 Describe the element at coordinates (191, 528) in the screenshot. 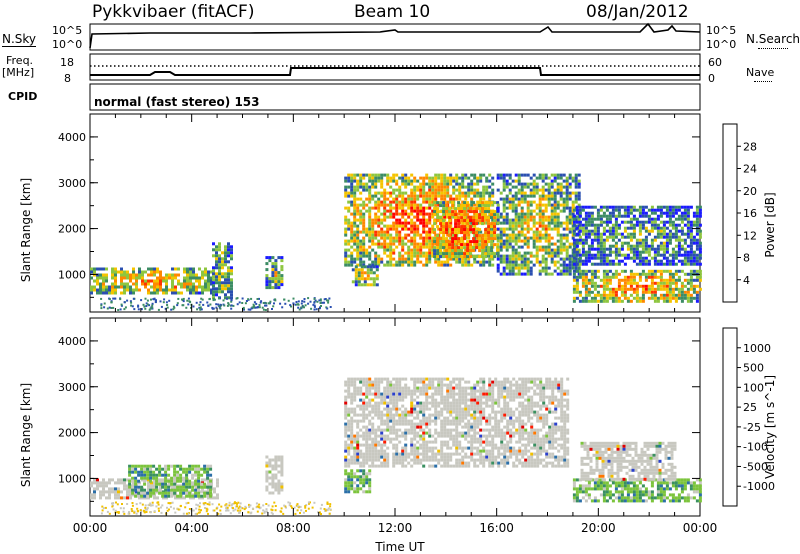

I see `x-tick-label: 04:00` at that location.